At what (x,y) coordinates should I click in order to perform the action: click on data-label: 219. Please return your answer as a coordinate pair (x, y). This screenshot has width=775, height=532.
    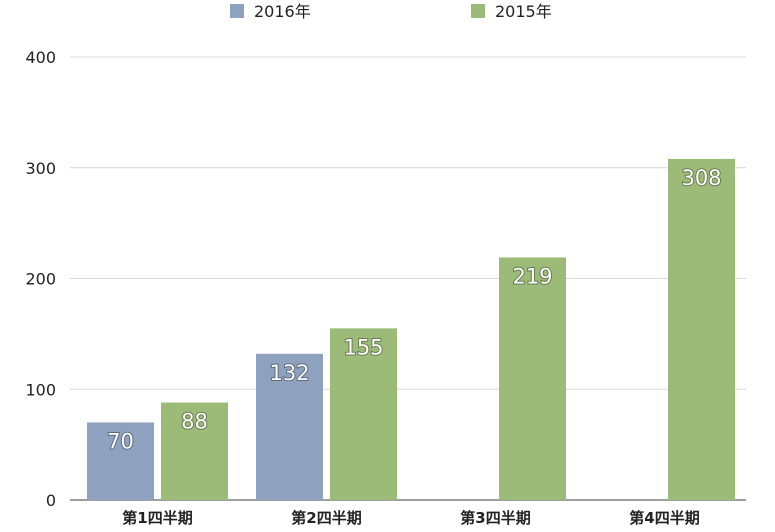
    Looking at the image, I should click on (532, 276).